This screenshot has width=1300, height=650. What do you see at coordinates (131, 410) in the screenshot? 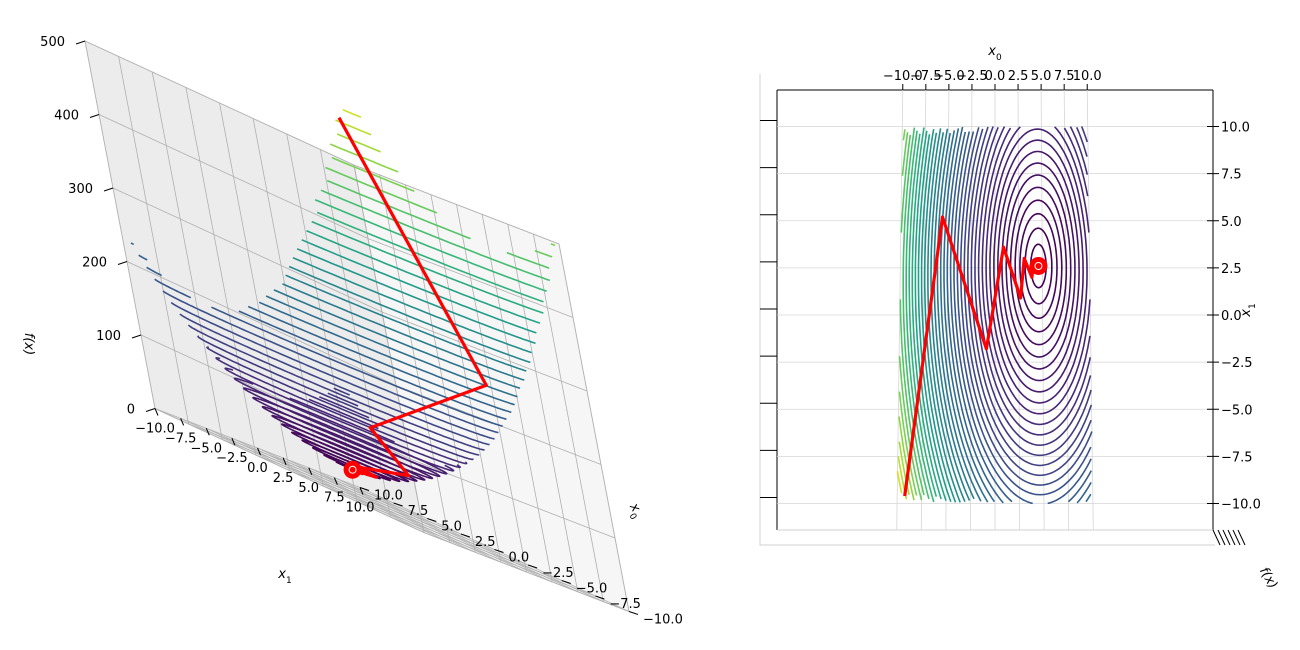
I see `z-tick-label: 0` at bounding box center [131, 410].